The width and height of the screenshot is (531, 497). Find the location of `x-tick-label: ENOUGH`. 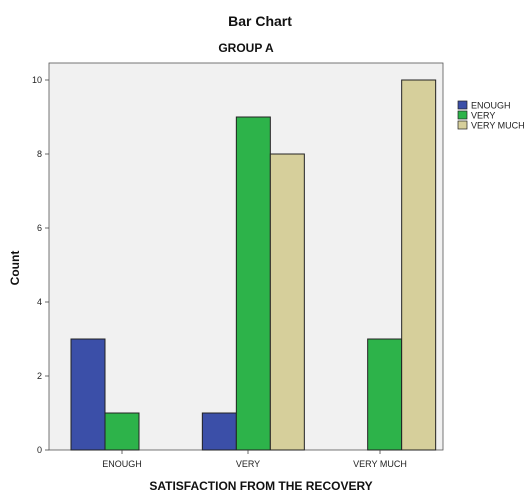

x-tick-label: ENOUGH is located at coordinates (122, 464).